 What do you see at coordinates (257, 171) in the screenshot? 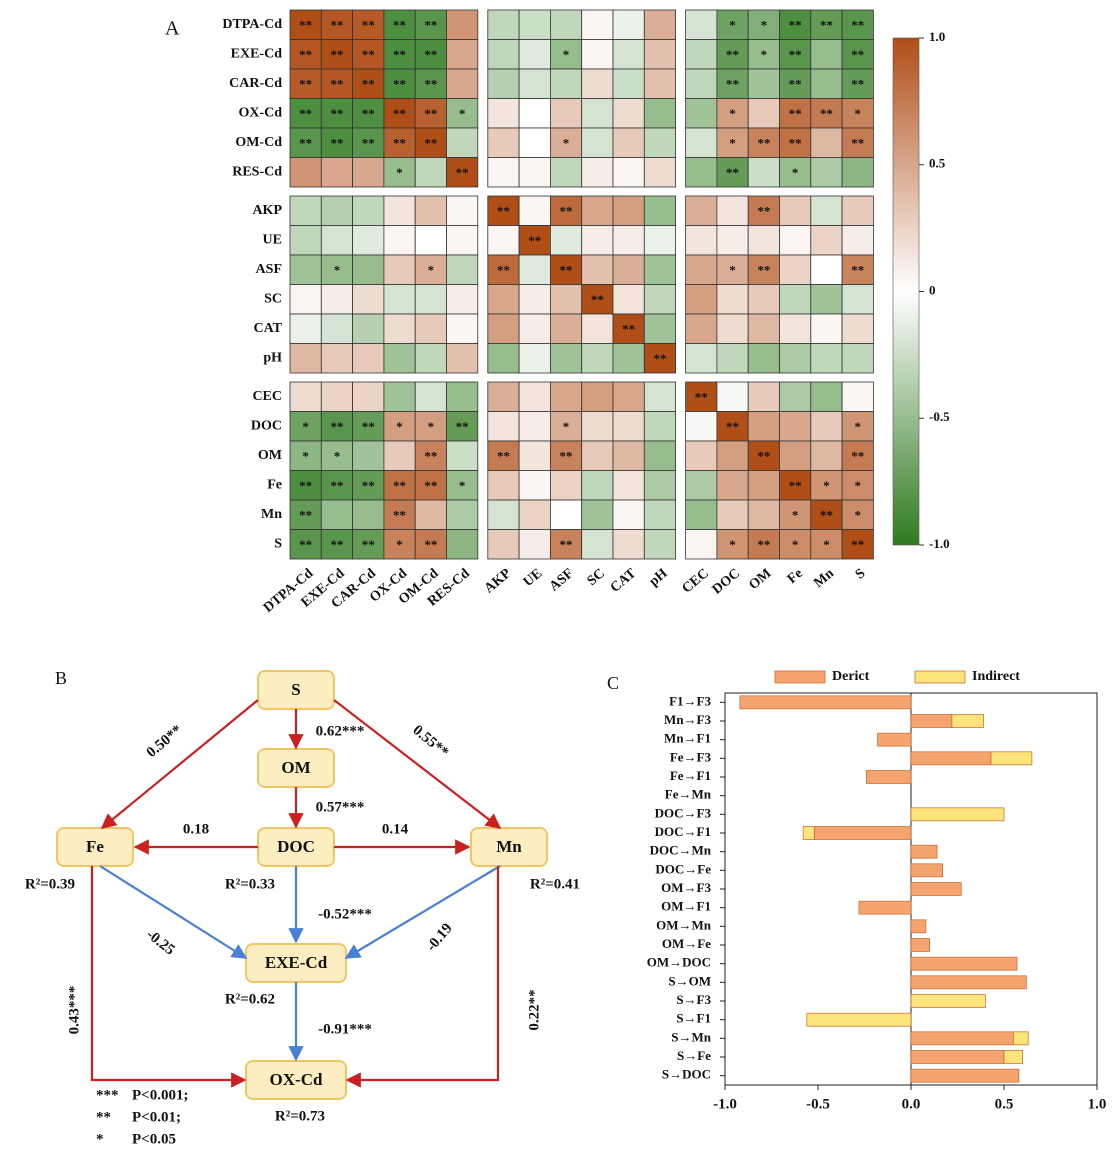
I see `row-label: RES-Cd` at bounding box center [257, 171].